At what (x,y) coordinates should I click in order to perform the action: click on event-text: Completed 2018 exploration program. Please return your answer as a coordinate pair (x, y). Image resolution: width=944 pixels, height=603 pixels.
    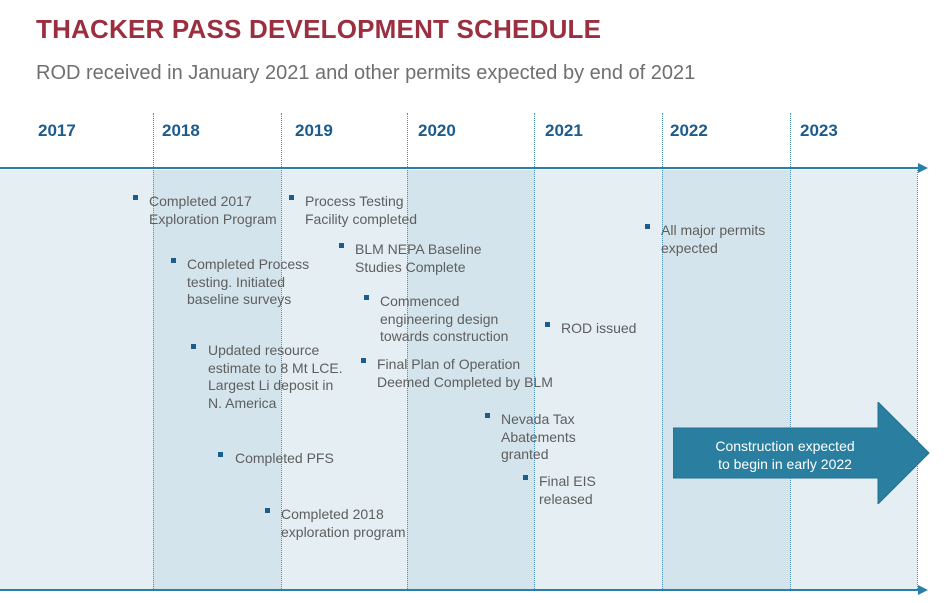
    Looking at the image, I should click on (343, 523).